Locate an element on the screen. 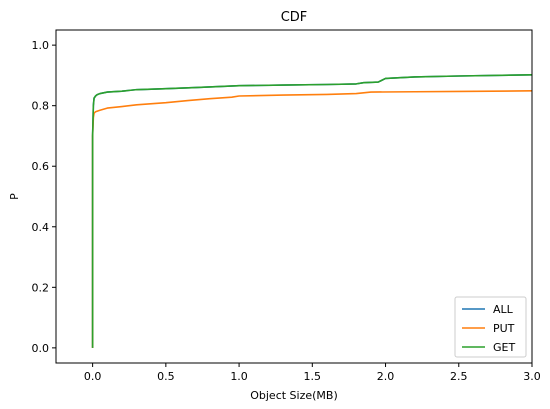  chart-title: CDF is located at coordinates (294, 17).